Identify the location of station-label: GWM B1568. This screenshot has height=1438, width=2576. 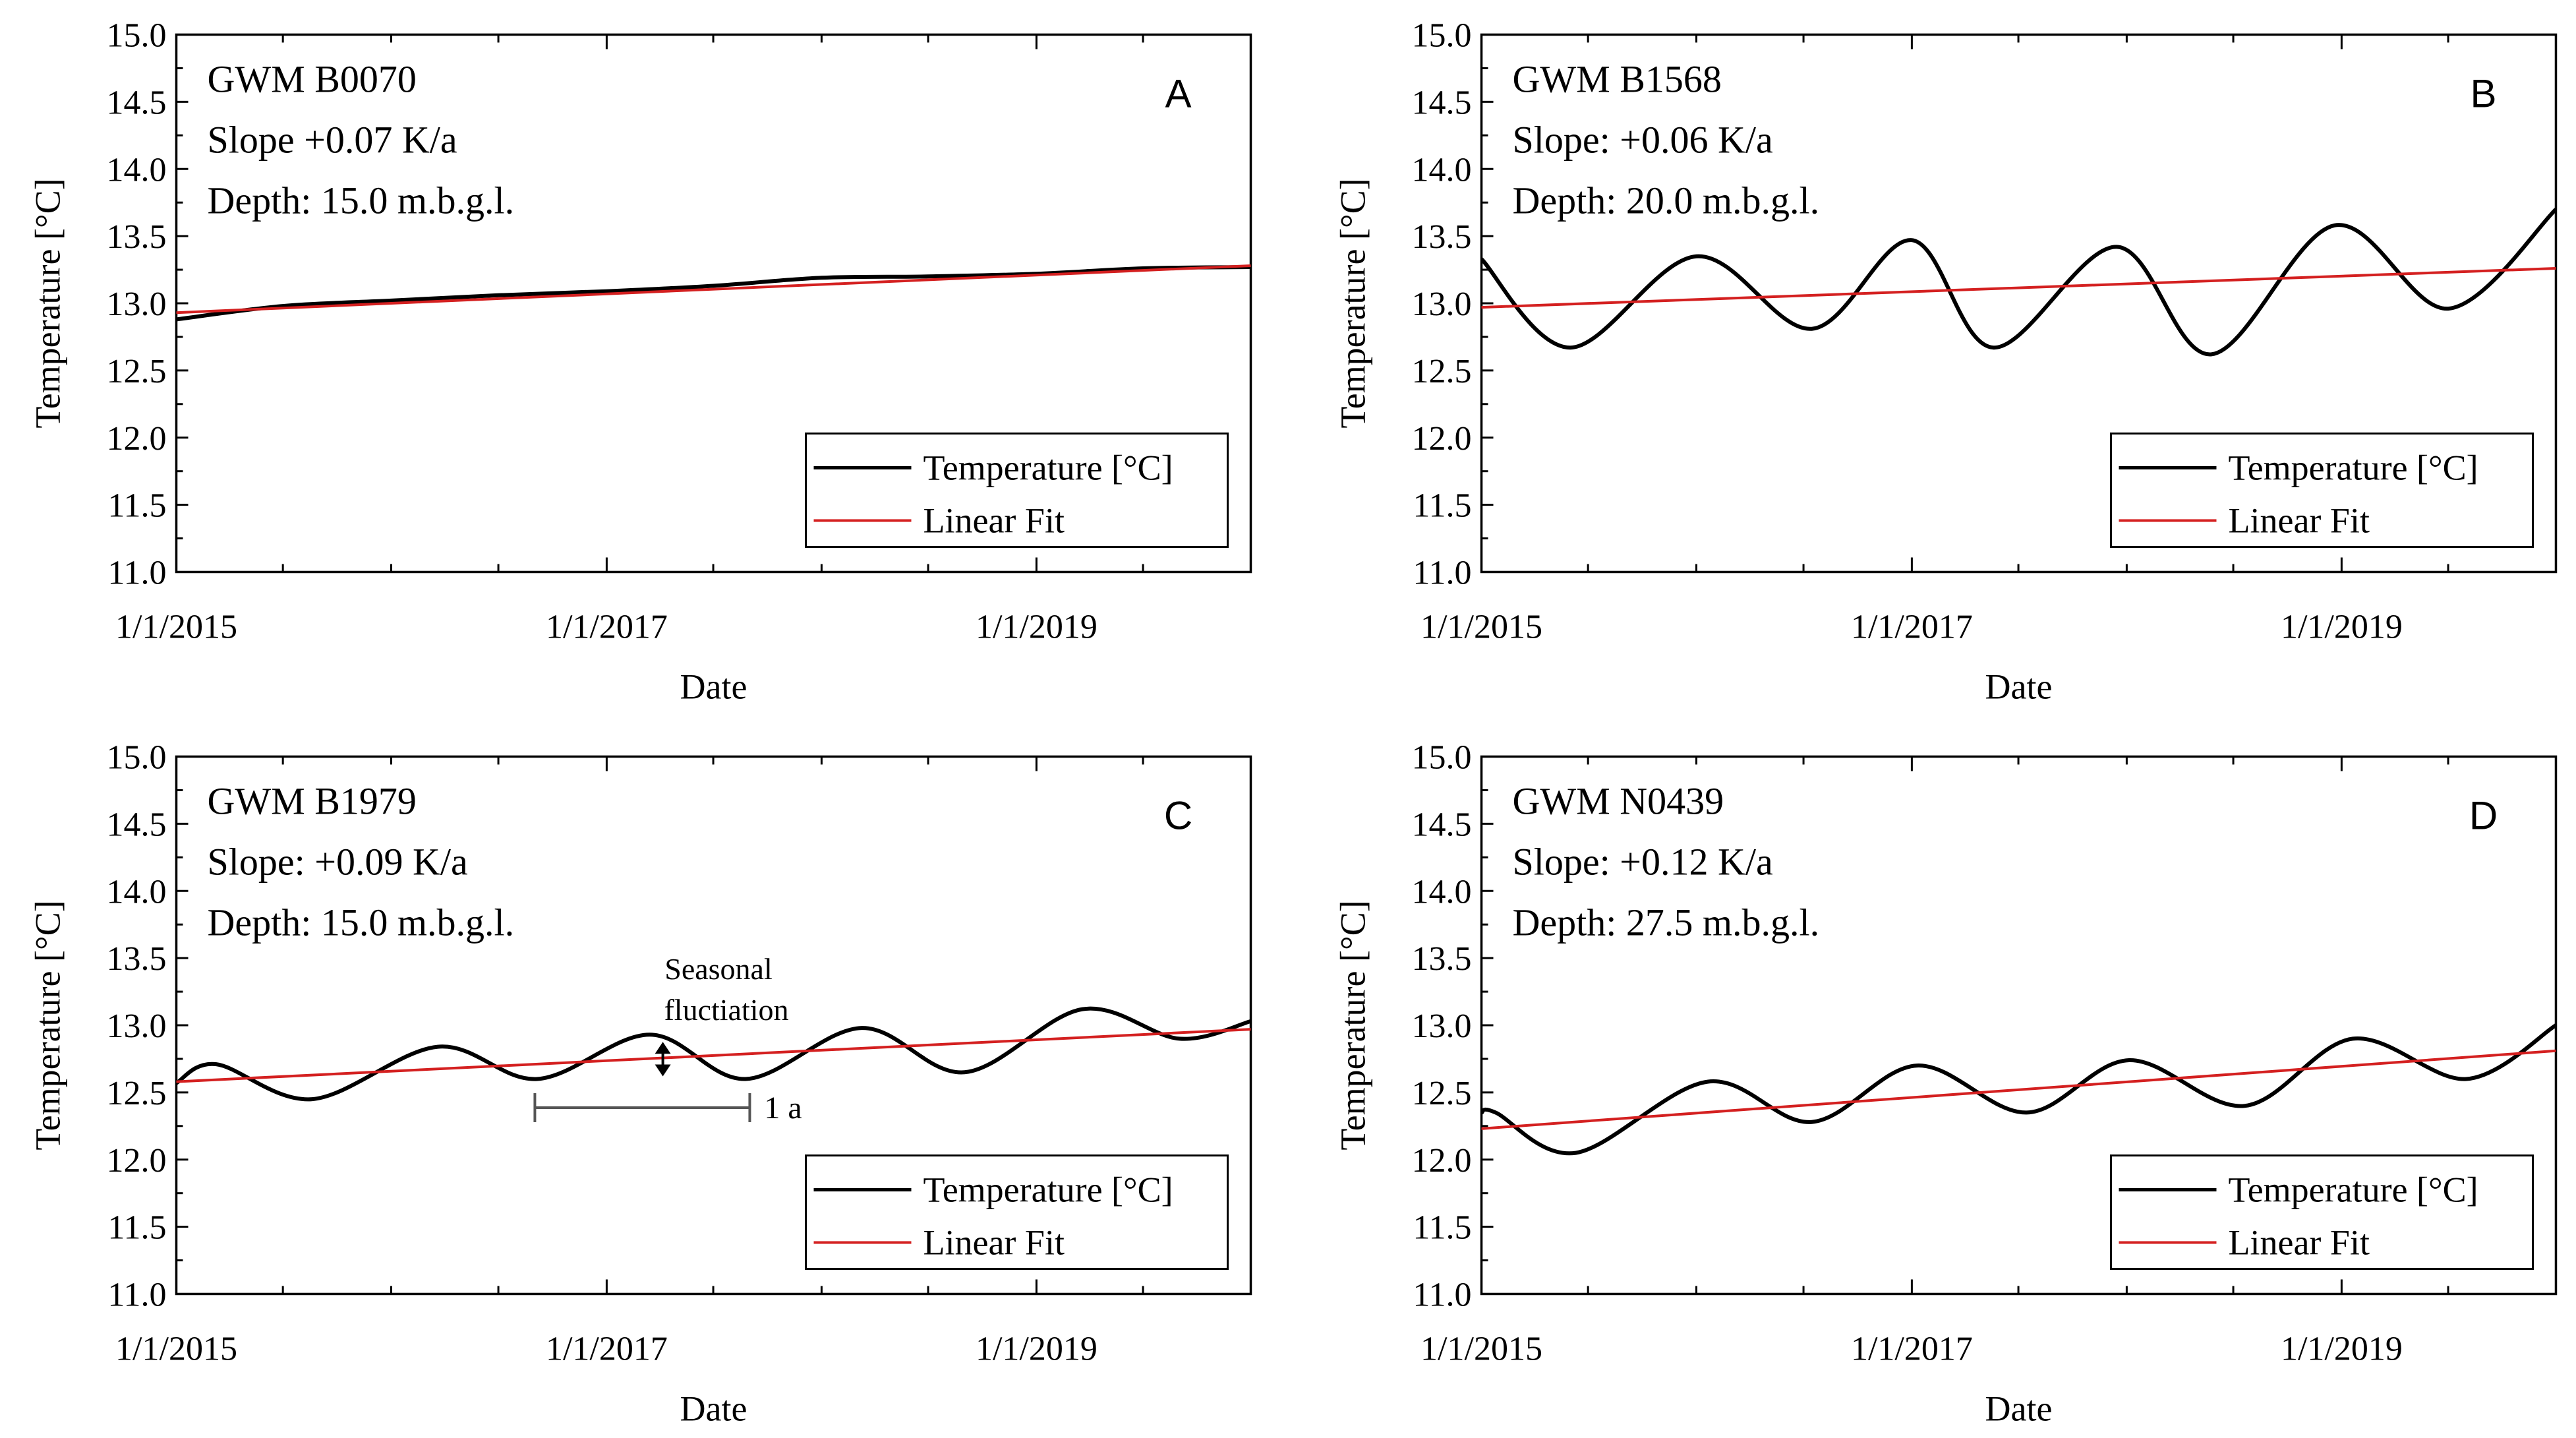
(1618, 79).